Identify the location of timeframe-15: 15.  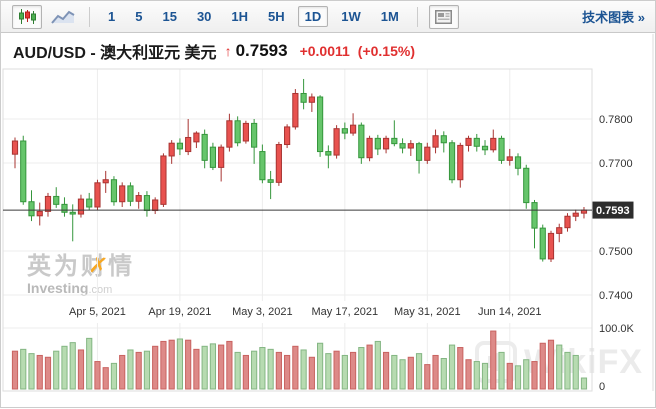
(169, 16).